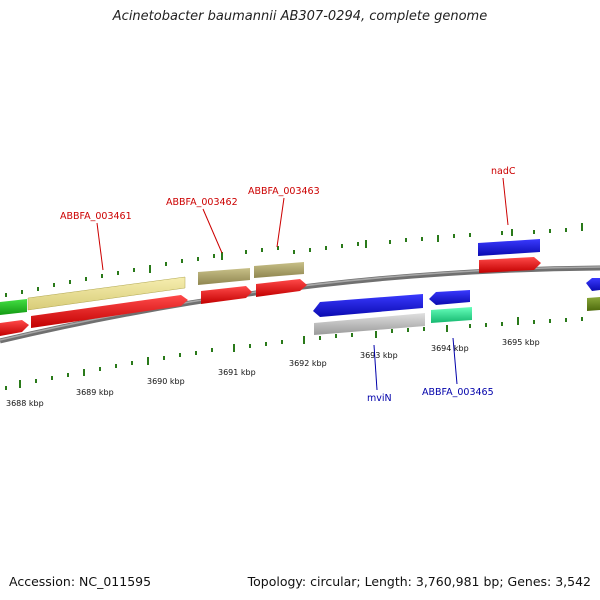 Image resolution: width=600 pixels, height=600 pixels. What do you see at coordinates (13, 307) in the screenshot?
I see `gene-green-left` at bounding box center [13, 307].